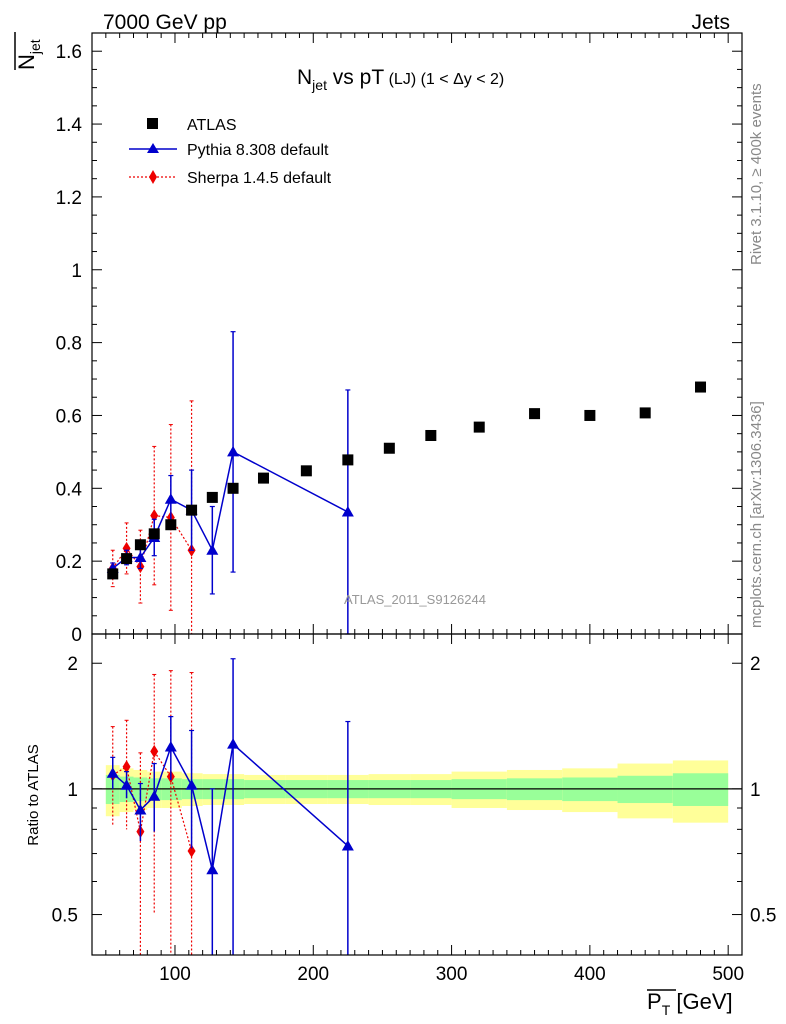 The image size is (786, 1024). I want to click on bottom-xtick-label: 500, so click(728, 974).